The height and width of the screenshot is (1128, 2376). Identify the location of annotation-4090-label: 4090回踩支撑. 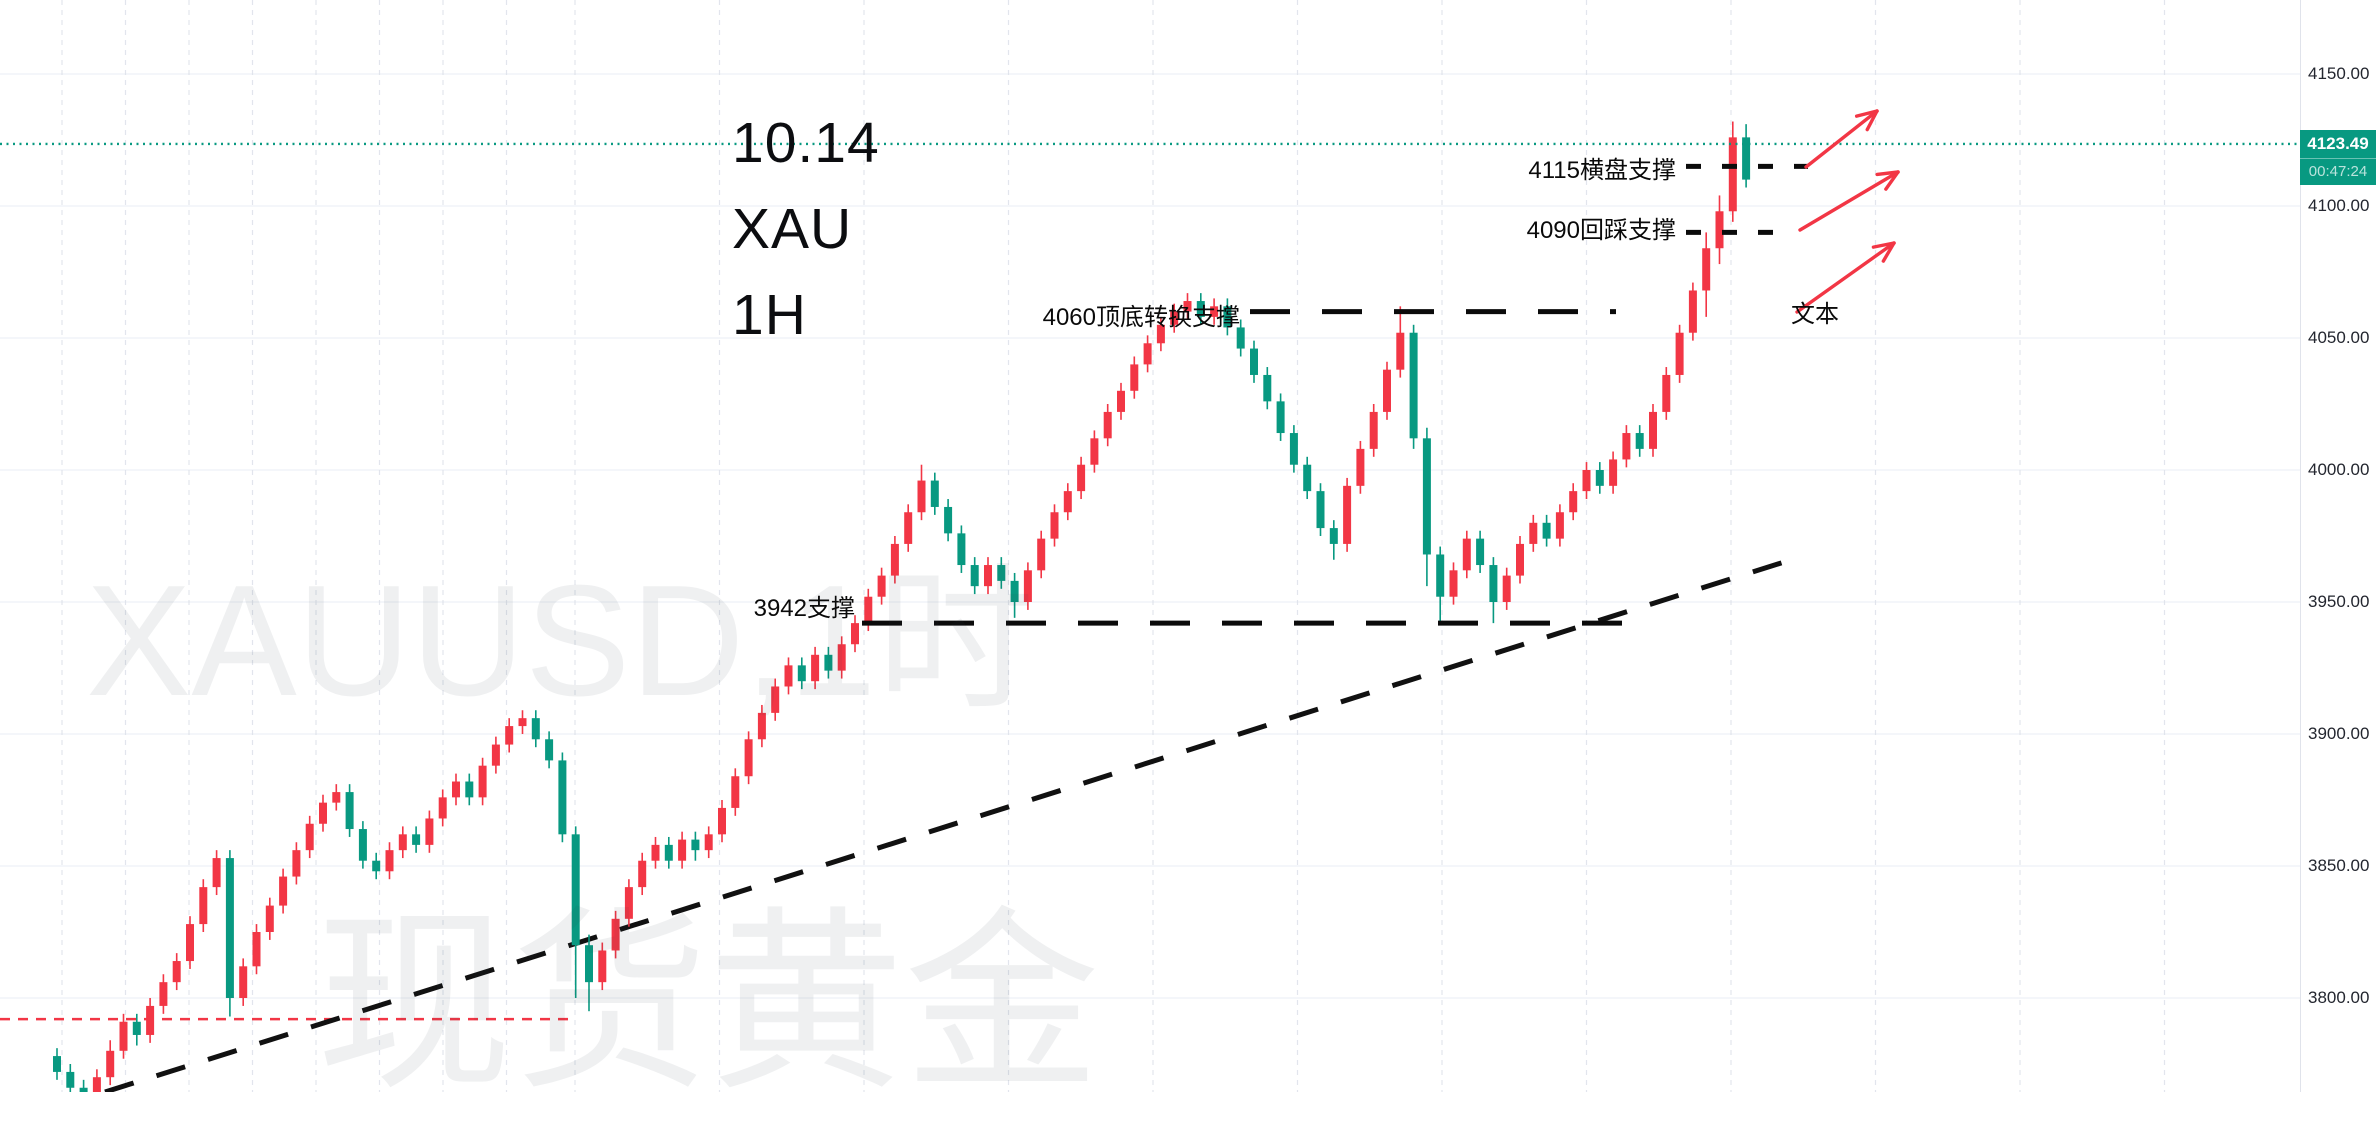
(1601, 230).